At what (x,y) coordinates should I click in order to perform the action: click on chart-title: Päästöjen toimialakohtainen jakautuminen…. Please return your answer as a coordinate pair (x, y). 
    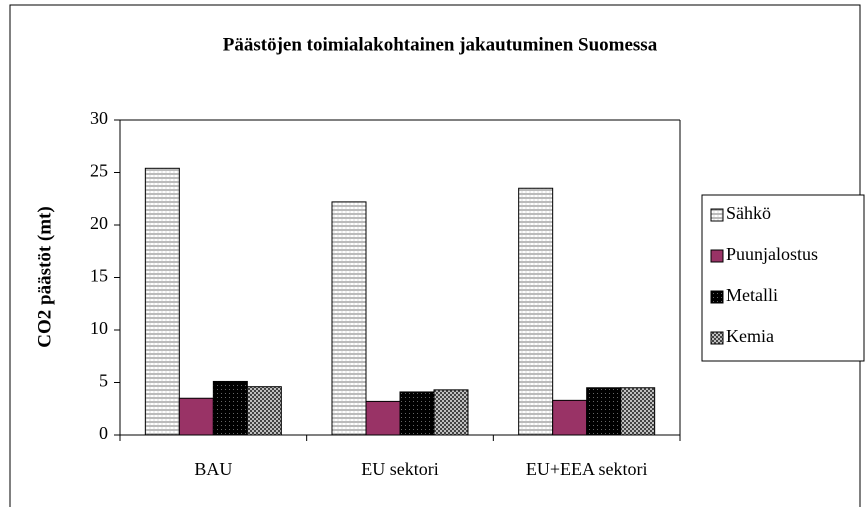
    Looking at the image, I should click on (440, 44).